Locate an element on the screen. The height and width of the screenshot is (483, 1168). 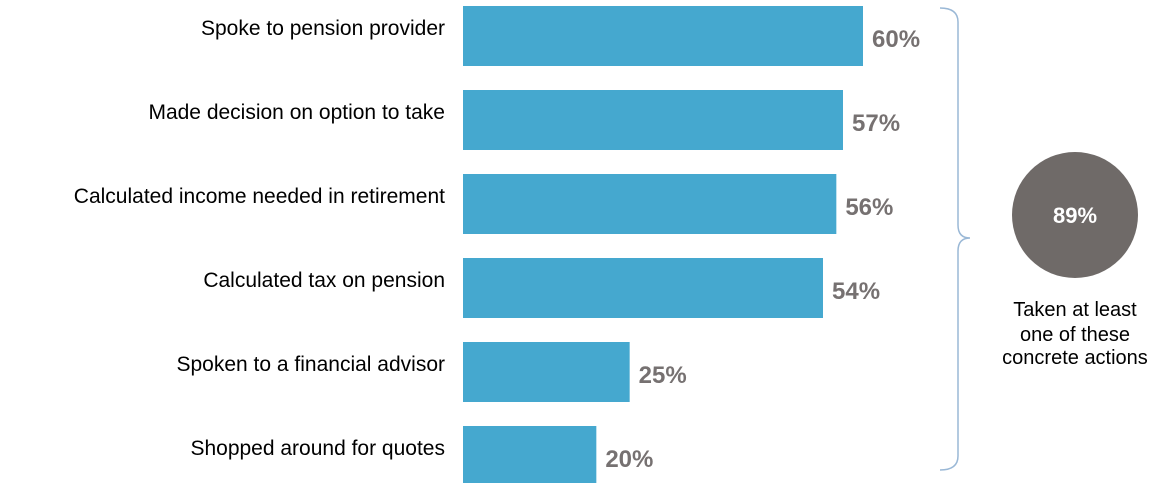
value-label: 20% is located at coordinates (629, 459).